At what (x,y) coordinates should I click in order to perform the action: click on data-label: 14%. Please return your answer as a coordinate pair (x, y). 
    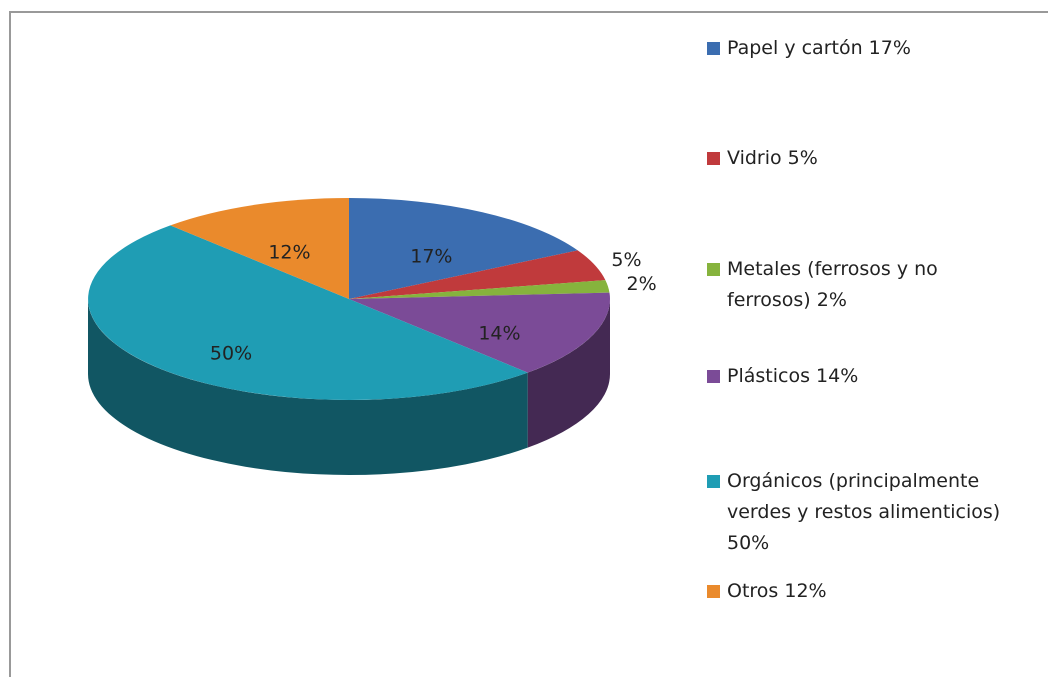
    Looking at the image, I should click on (499, 334).